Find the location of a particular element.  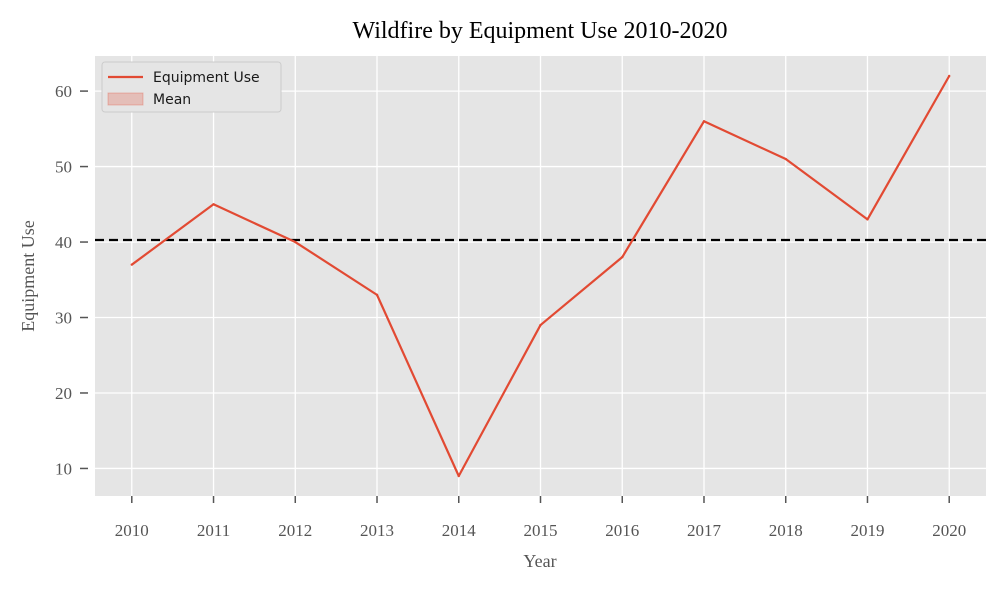

x-tick-label: 2010 is located at coordinates (132, 530).